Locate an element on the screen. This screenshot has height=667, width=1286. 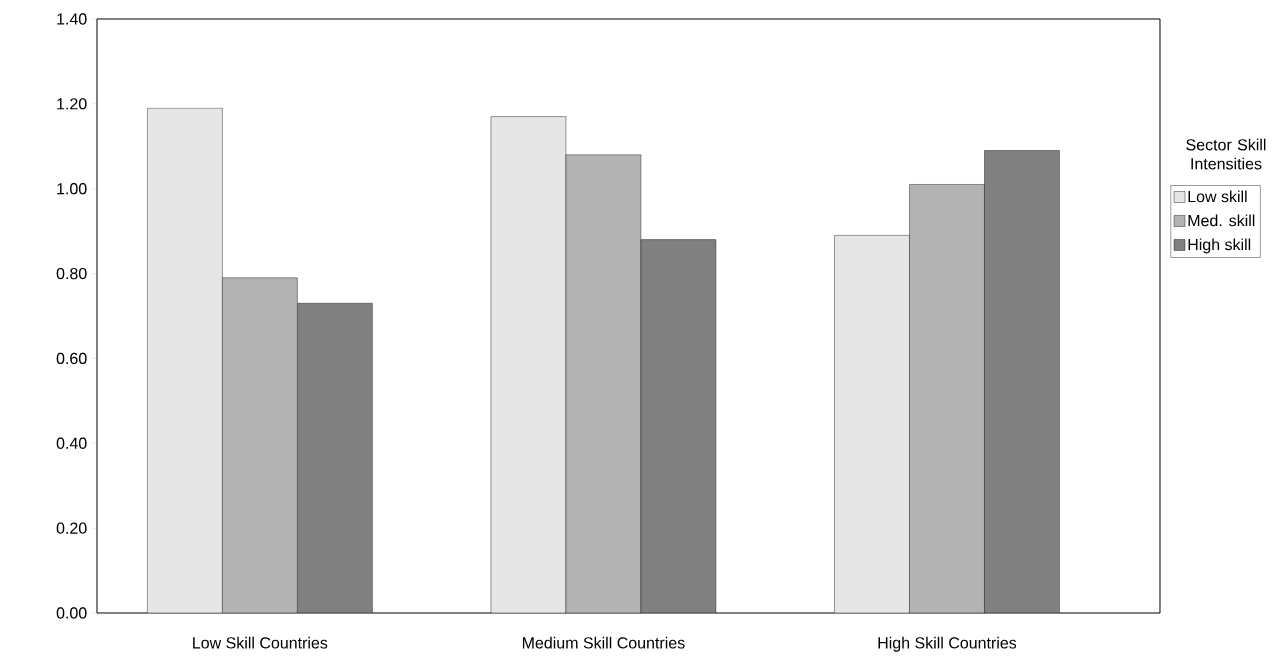
legend-label: High skill is located at coordinates (1219, 246).